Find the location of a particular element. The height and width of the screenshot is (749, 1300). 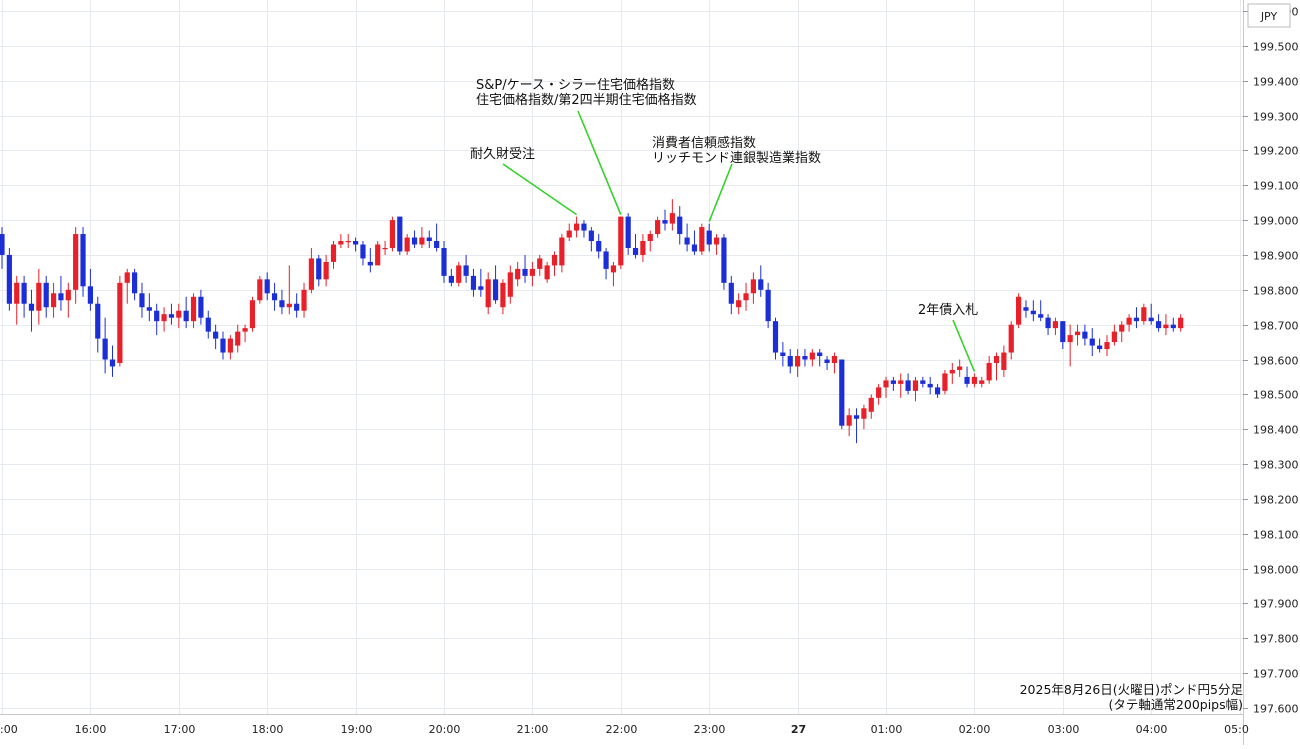

x-tick-label: 16:00 is located at coordinates (91, 729).